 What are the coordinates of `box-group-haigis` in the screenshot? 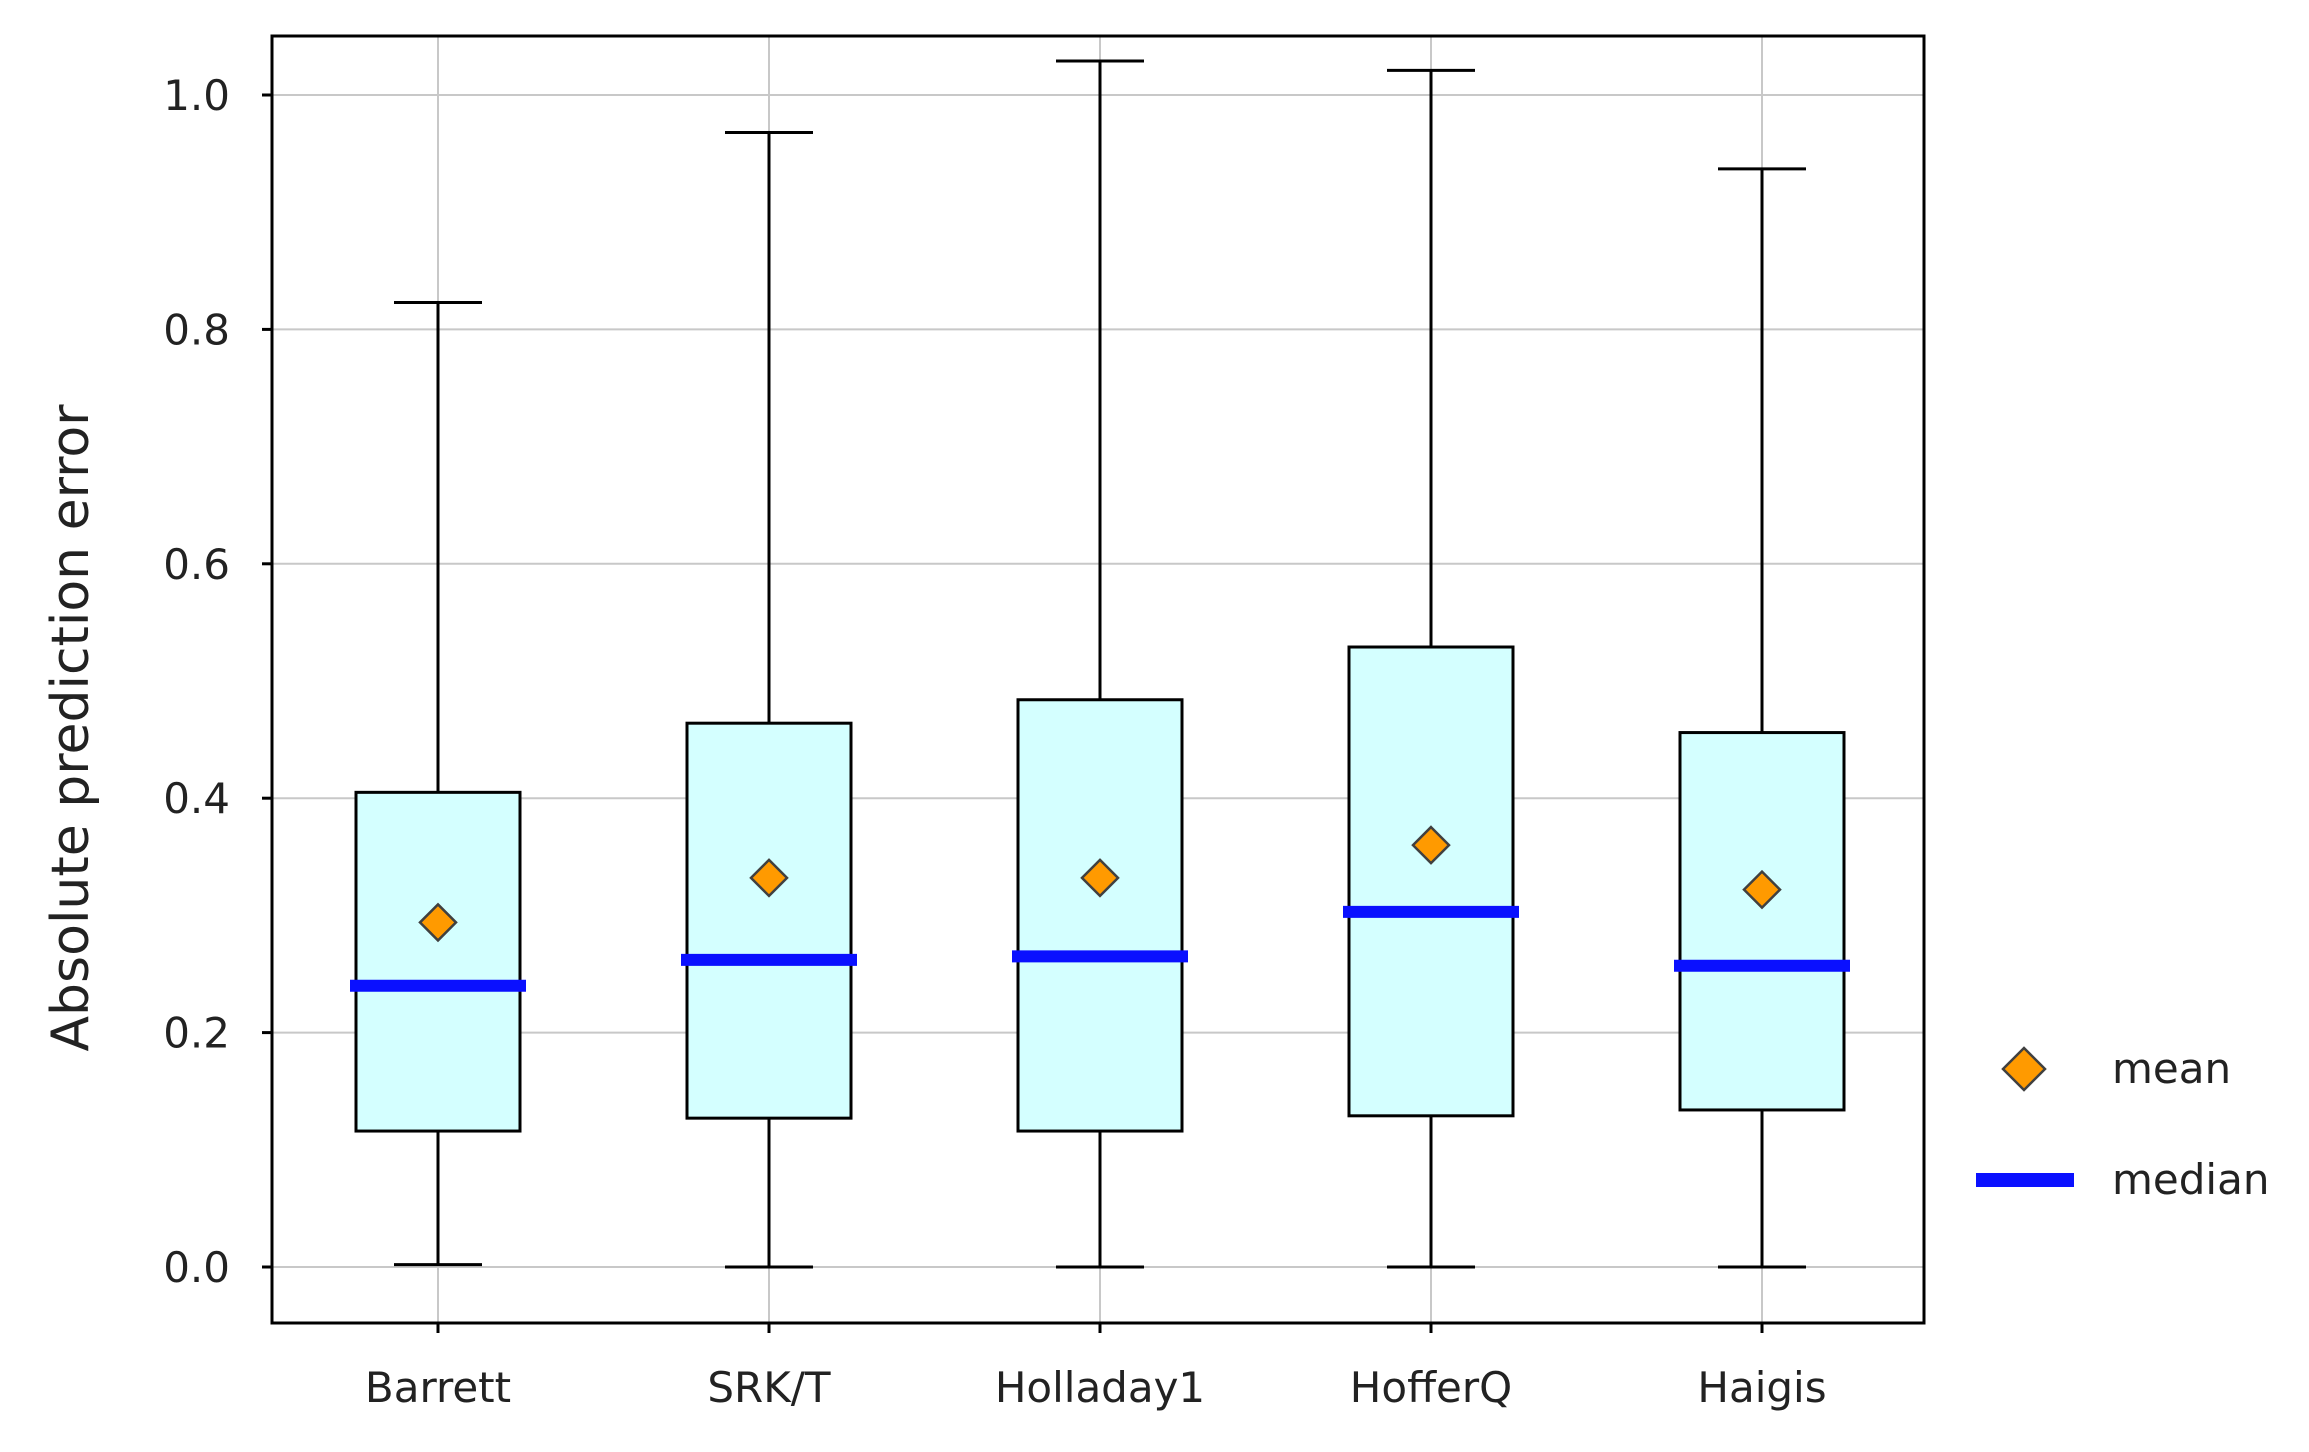 It's located at (1762, 718).